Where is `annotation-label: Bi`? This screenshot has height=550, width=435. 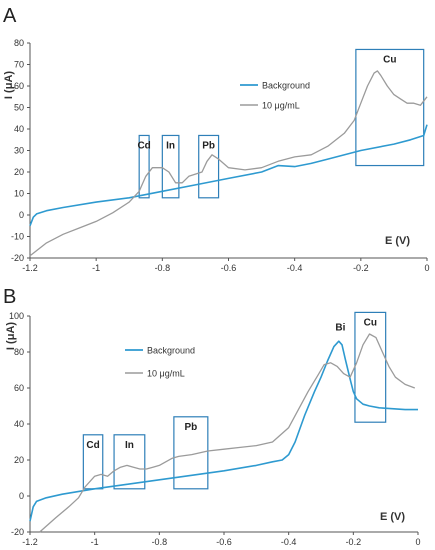
annotation-label: Bi is located at coordinates (340, 327).